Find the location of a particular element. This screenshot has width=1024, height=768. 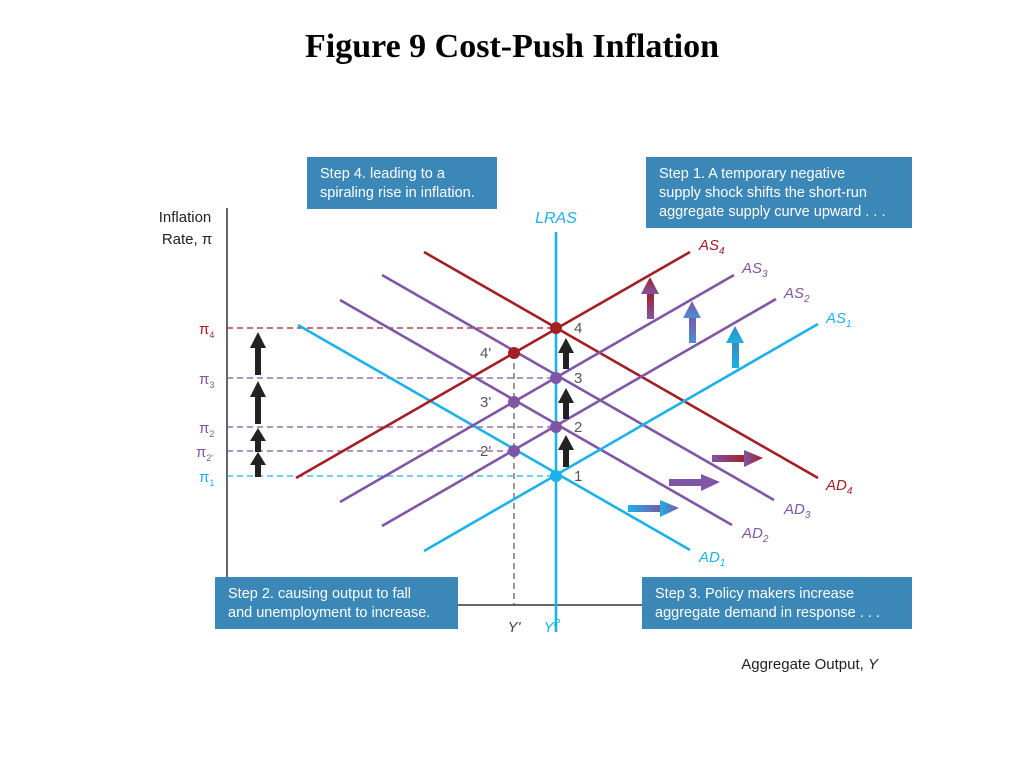

point-4-prime is located at coordinates (514, 353).